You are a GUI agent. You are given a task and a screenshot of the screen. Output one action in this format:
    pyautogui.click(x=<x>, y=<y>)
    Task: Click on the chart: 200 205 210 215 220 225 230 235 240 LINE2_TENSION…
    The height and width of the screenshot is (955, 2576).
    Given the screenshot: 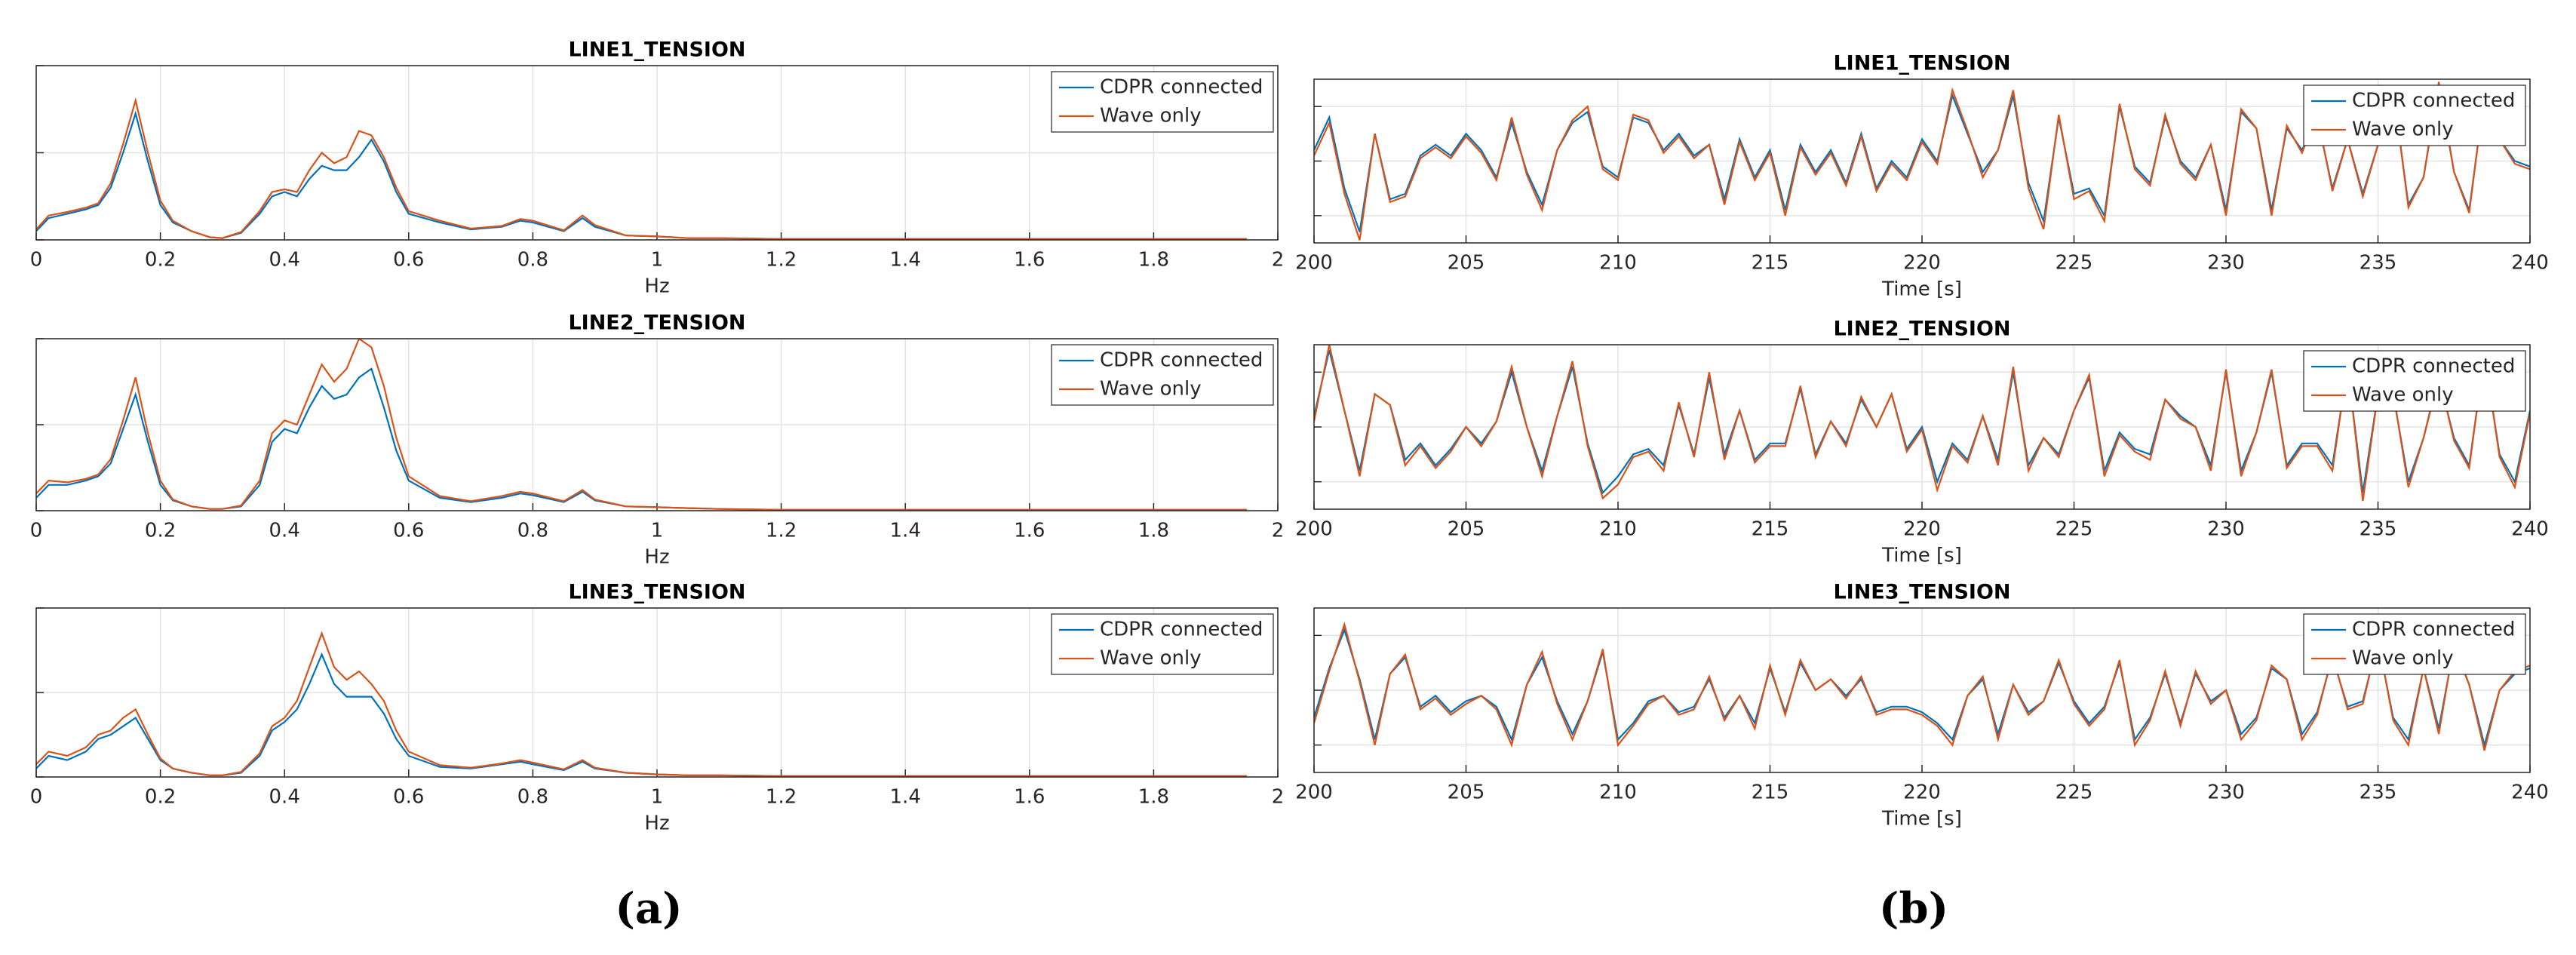 What is the action you would take?
    pyautogui.click(x=1922, y=442)
    